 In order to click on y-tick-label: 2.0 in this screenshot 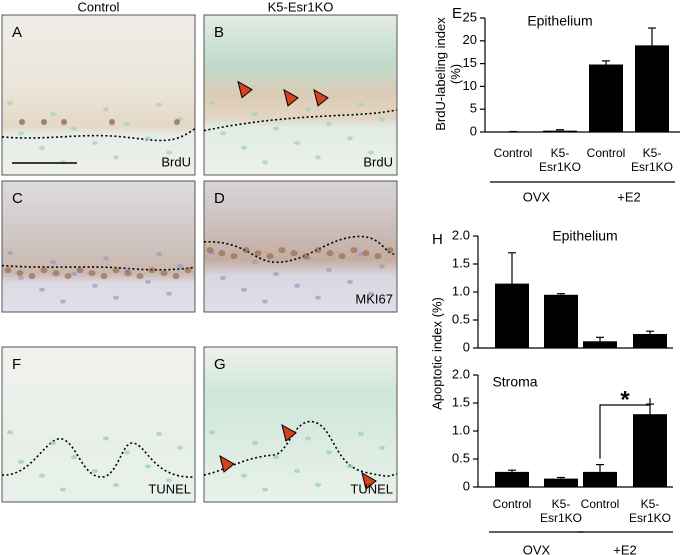, I will do `click(461, 234)`.